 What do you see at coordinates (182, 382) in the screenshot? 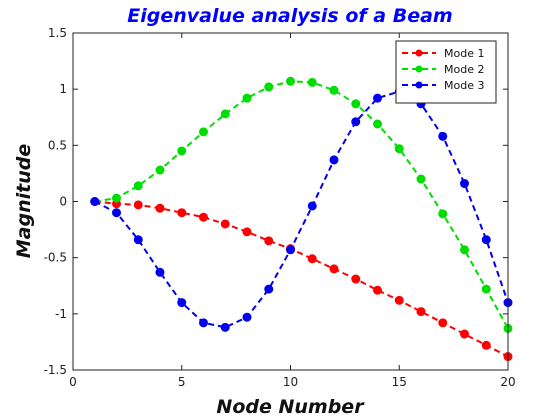
I see `x-tick-label: 5` at bounding box center [182, 382].